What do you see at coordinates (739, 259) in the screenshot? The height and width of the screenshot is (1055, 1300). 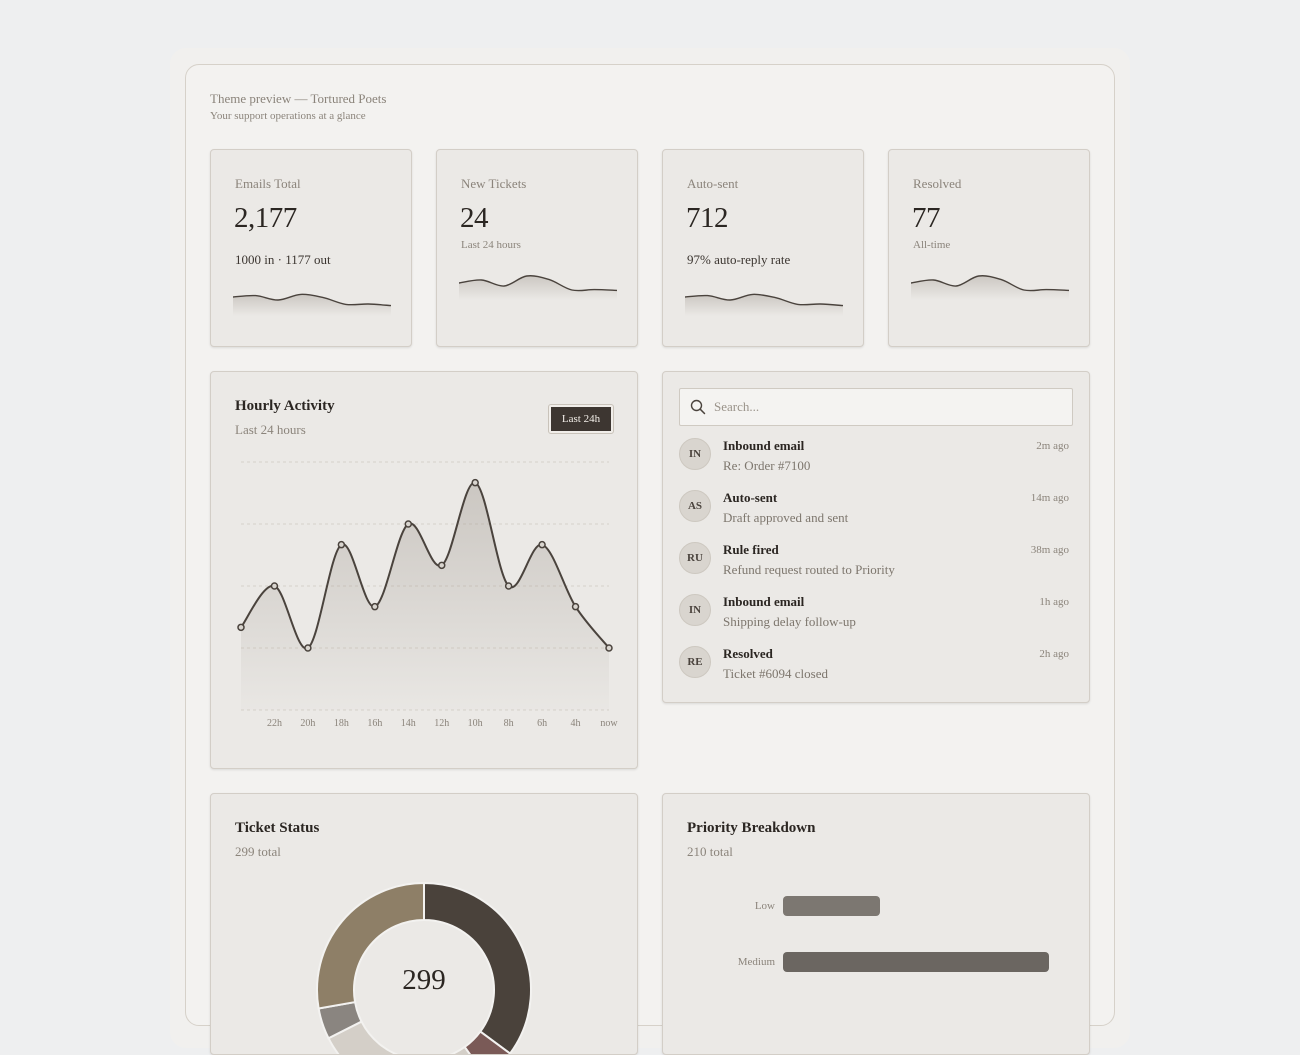 I see `stat-subtext: 97% auto-reply rate` at bounding box center [739, 259].